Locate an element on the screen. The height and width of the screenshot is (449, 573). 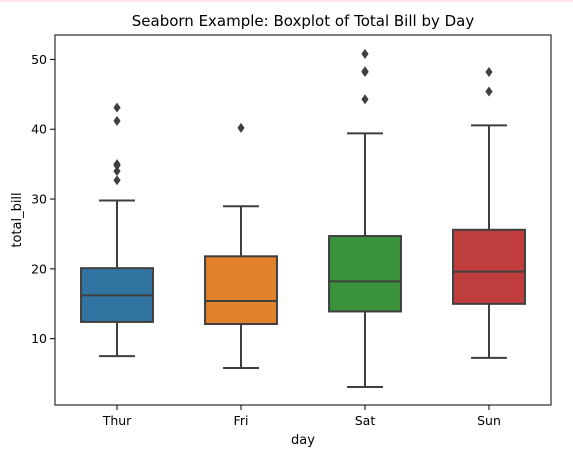
box-group-fri is located at coordinates (241, 245).